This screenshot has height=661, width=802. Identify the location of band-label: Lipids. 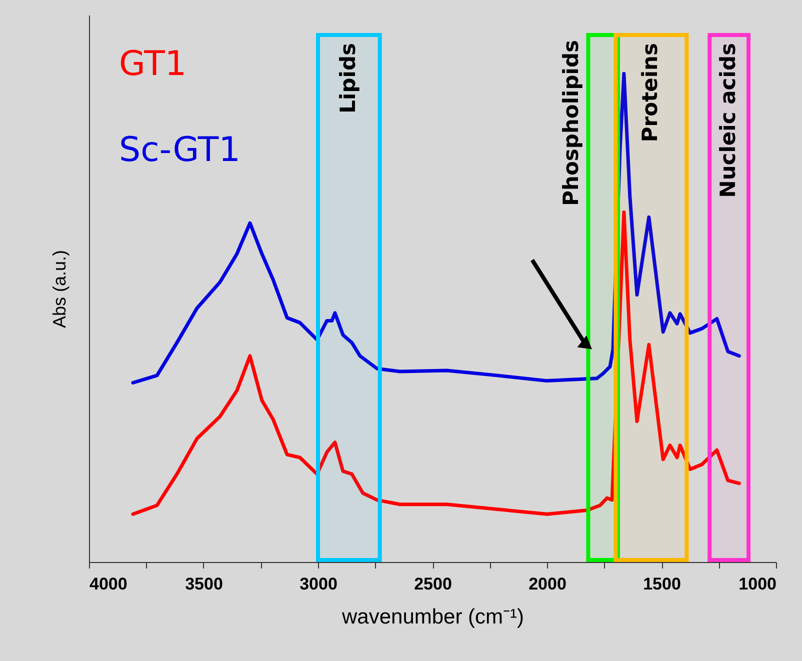
(348, 78).